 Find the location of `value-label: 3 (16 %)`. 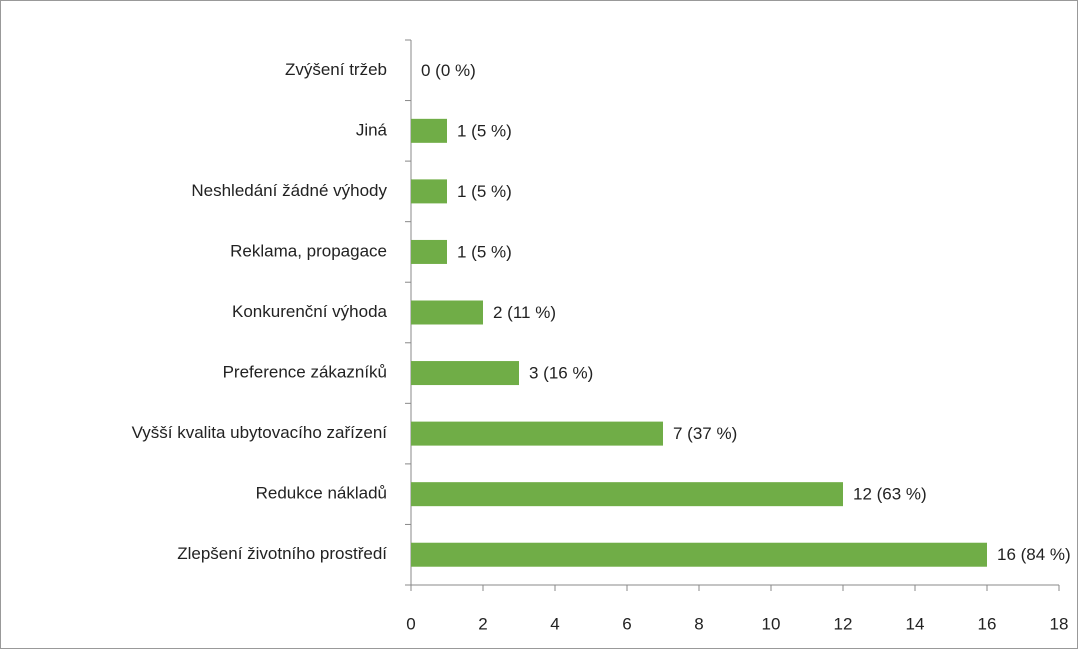

value-label: 3 (16 %) is located at coordinates (561, 373).